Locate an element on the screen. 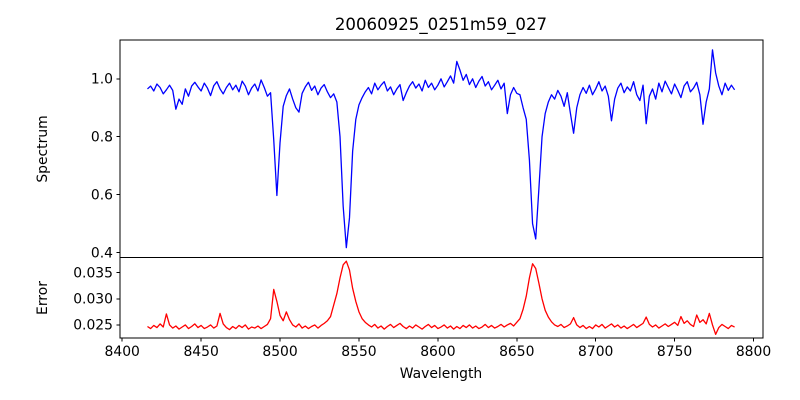 Image resolution: width=800 pixels, height=400 pixels. x-tick-label: 8450 is located at coordinates (200, 352).